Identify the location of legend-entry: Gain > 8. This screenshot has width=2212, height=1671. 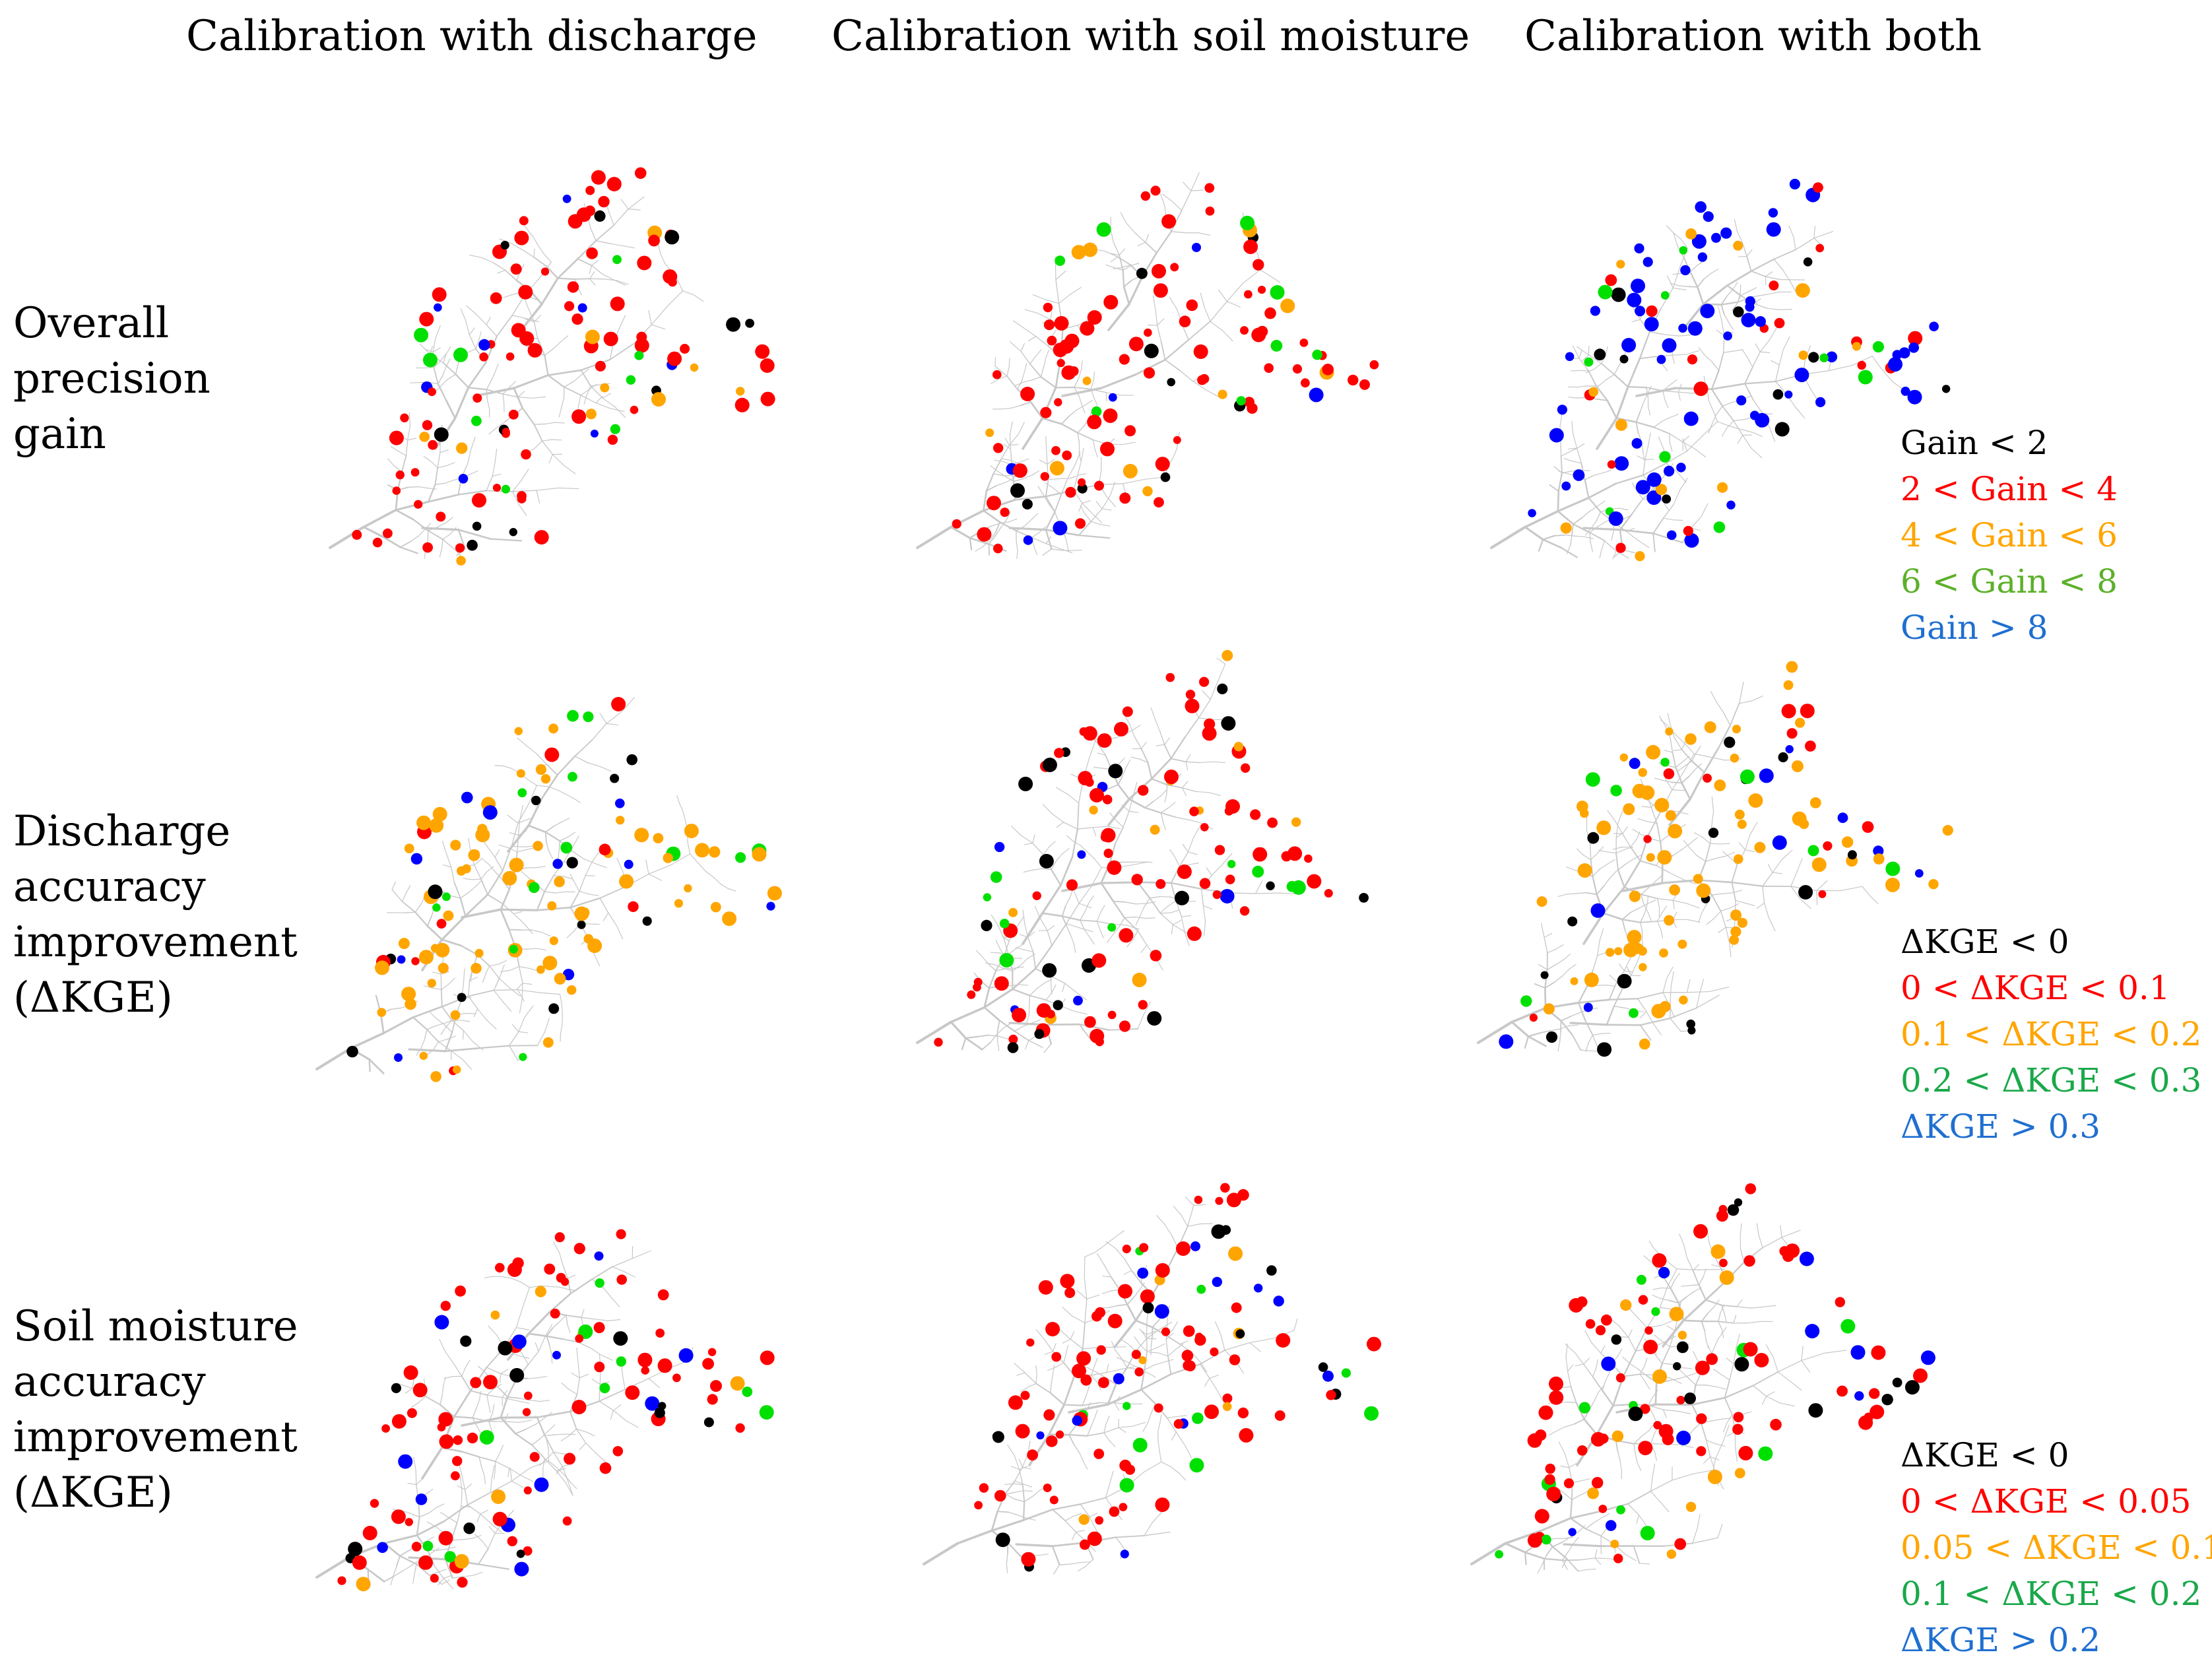
(1974, 627).